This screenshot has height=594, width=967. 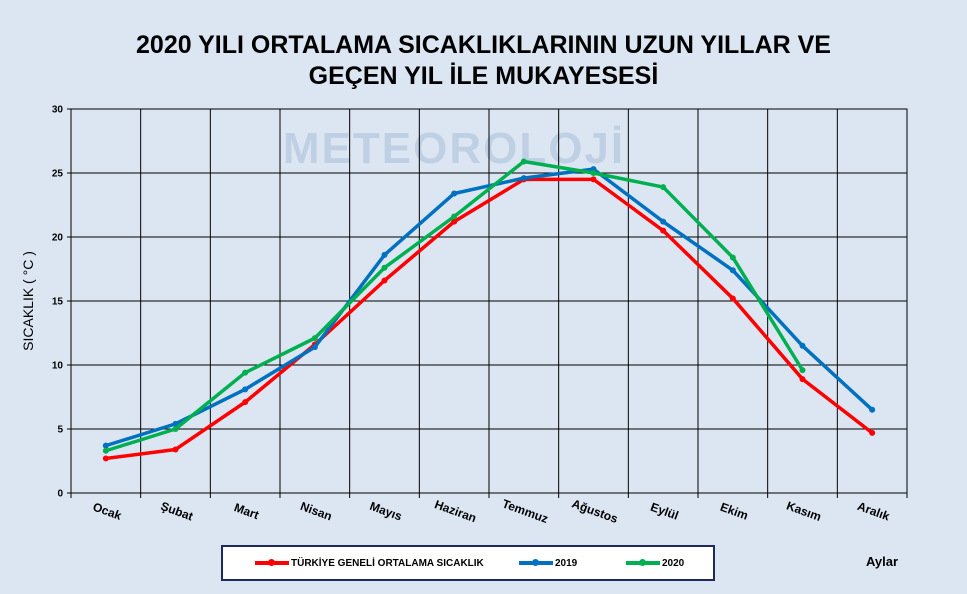 What do you see at coordinates (58, 302) in the screenshot?
I see `y-tick-label: 15` at bounding box center [58, 302].